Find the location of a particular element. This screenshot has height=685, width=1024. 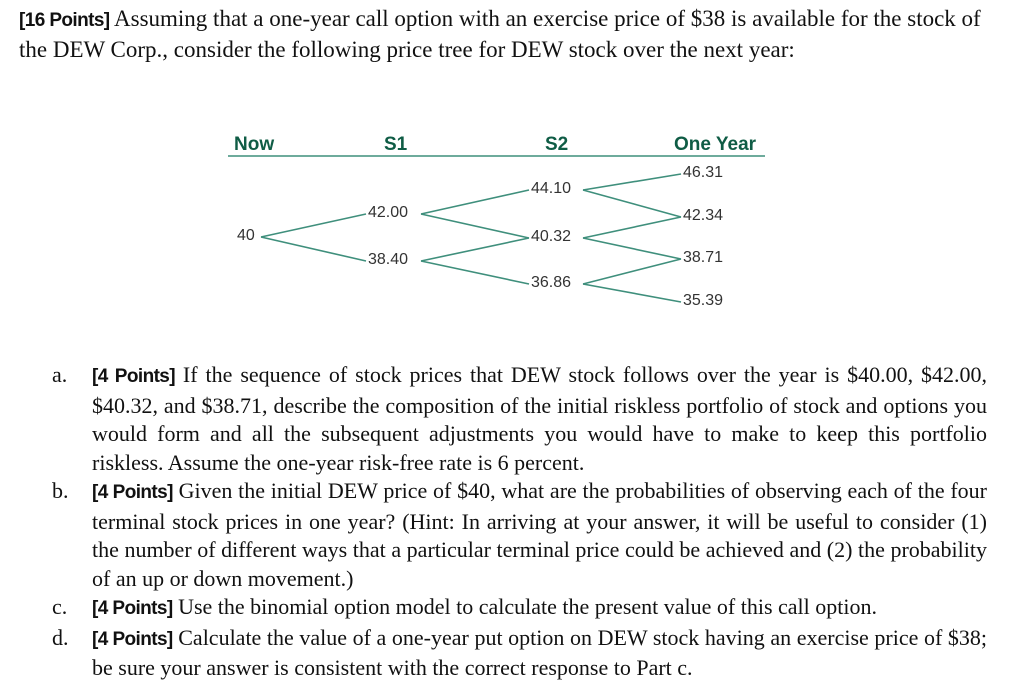

node-now: 40 is located at coordinates (246, 236).